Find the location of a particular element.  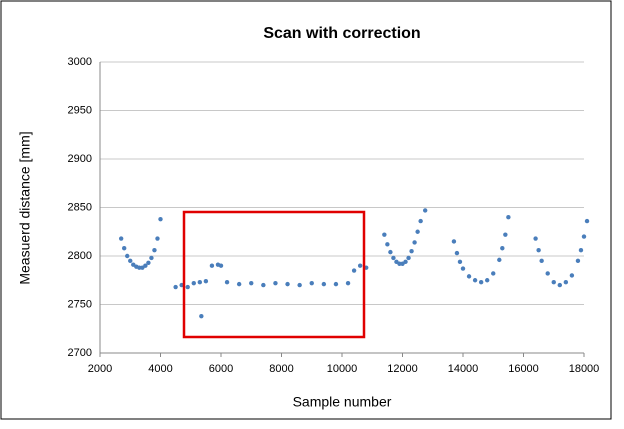

x-tick-label: 8000 is located at coordinates (281, 369).